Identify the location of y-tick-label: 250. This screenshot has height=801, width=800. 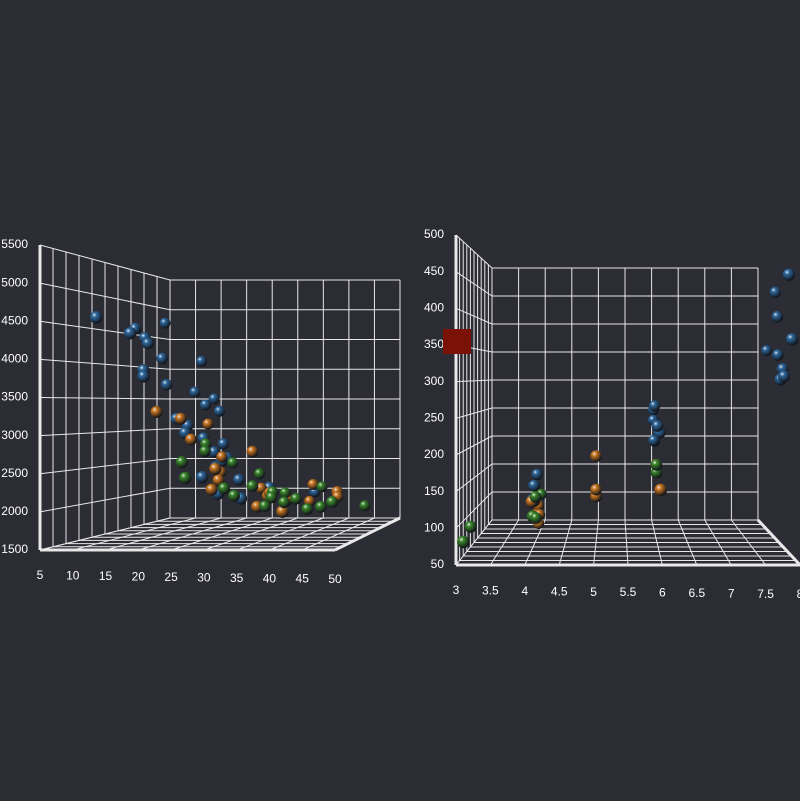
(434, 418).